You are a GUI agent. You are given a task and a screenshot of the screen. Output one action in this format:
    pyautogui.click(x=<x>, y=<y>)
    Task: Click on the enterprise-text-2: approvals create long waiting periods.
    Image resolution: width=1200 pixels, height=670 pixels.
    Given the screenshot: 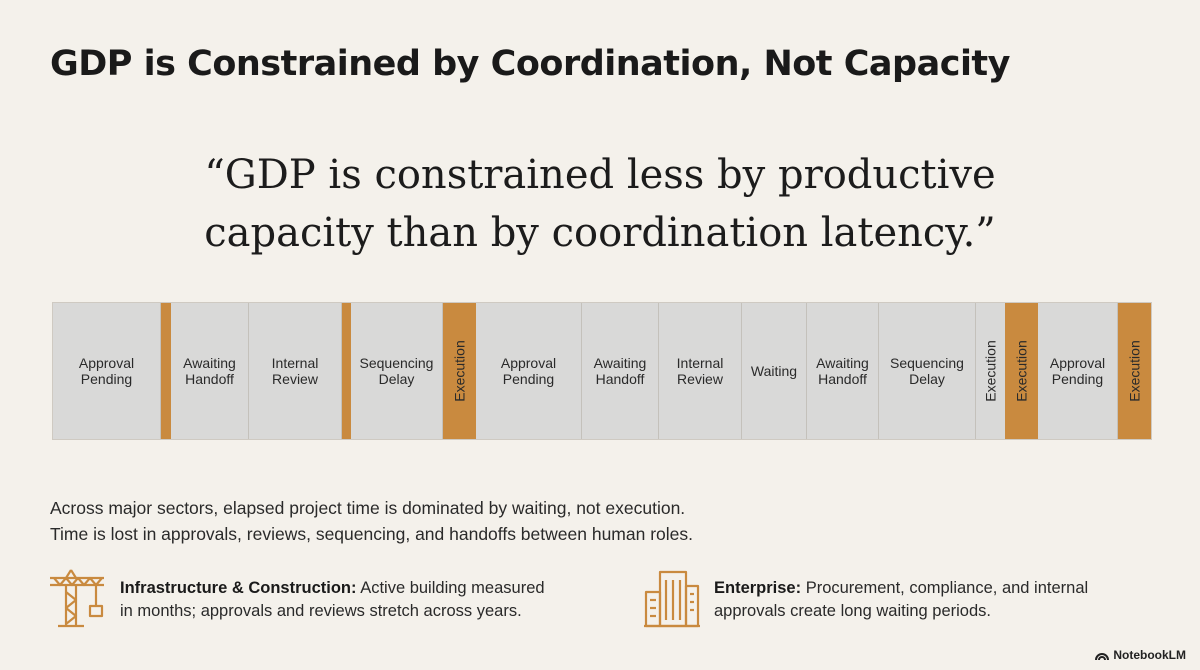 What is the action you would take?
    pyautogui.click(x=852, y=611)
    